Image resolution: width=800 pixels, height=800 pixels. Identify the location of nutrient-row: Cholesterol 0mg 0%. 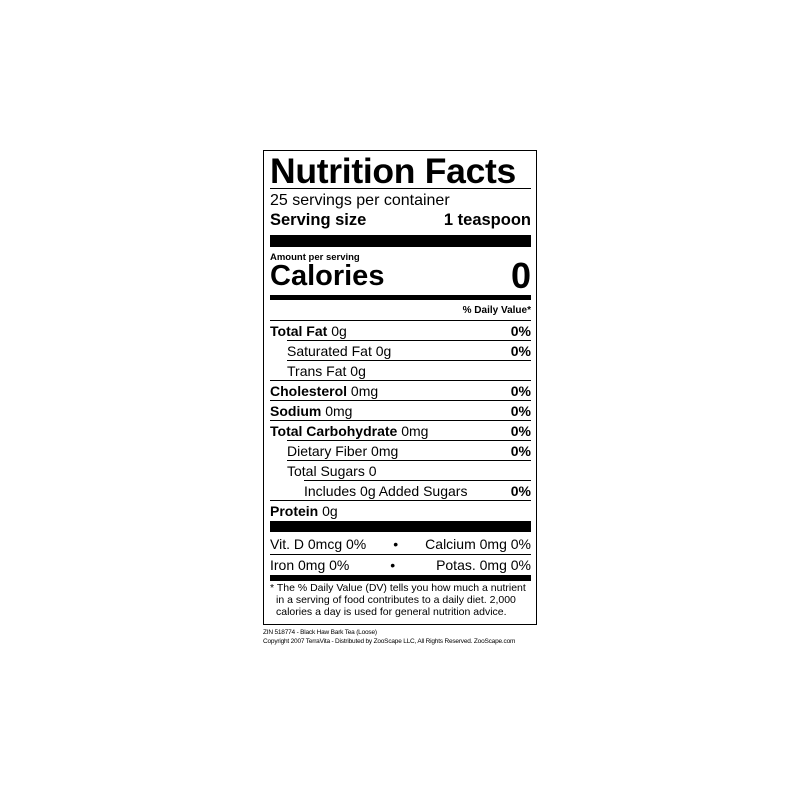
(400, 390).